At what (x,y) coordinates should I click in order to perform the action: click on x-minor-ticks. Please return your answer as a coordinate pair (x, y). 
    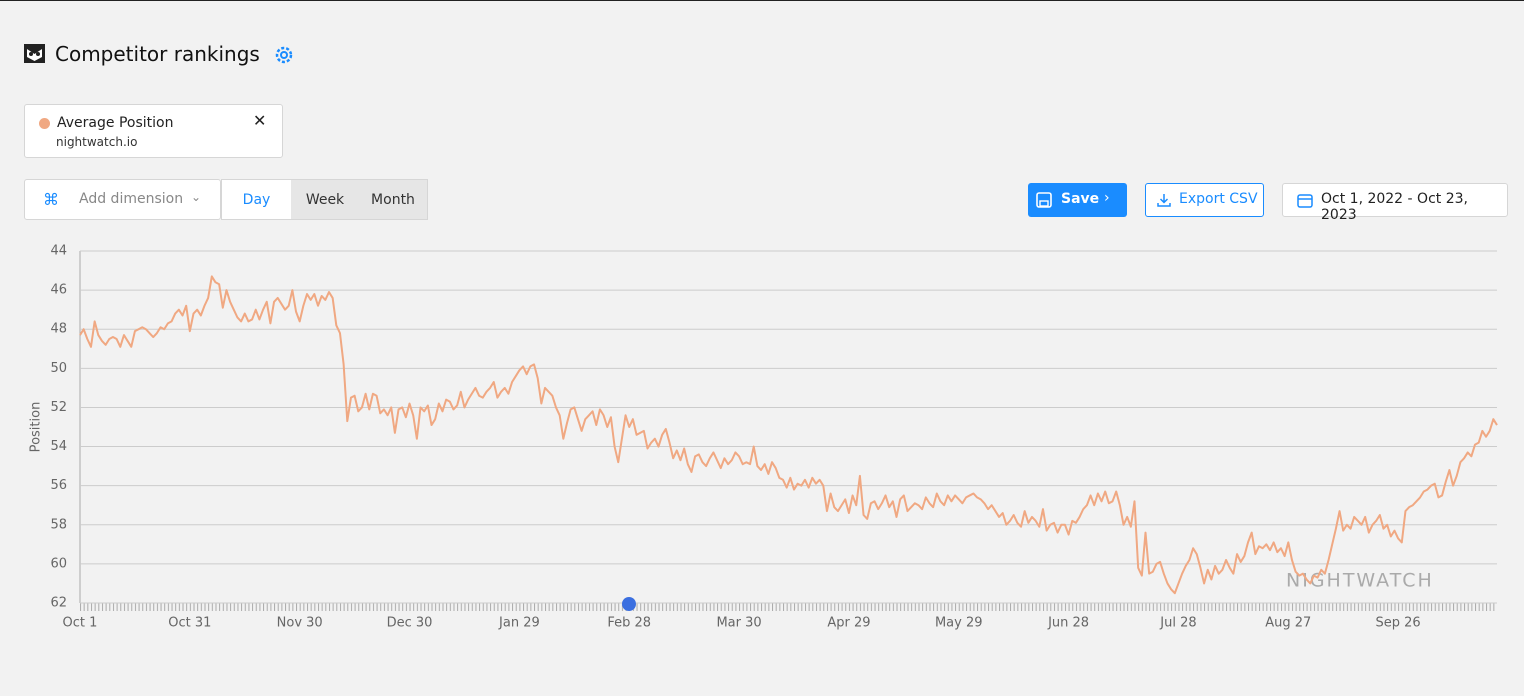
    Looking at the image, I should click on (788, 607).